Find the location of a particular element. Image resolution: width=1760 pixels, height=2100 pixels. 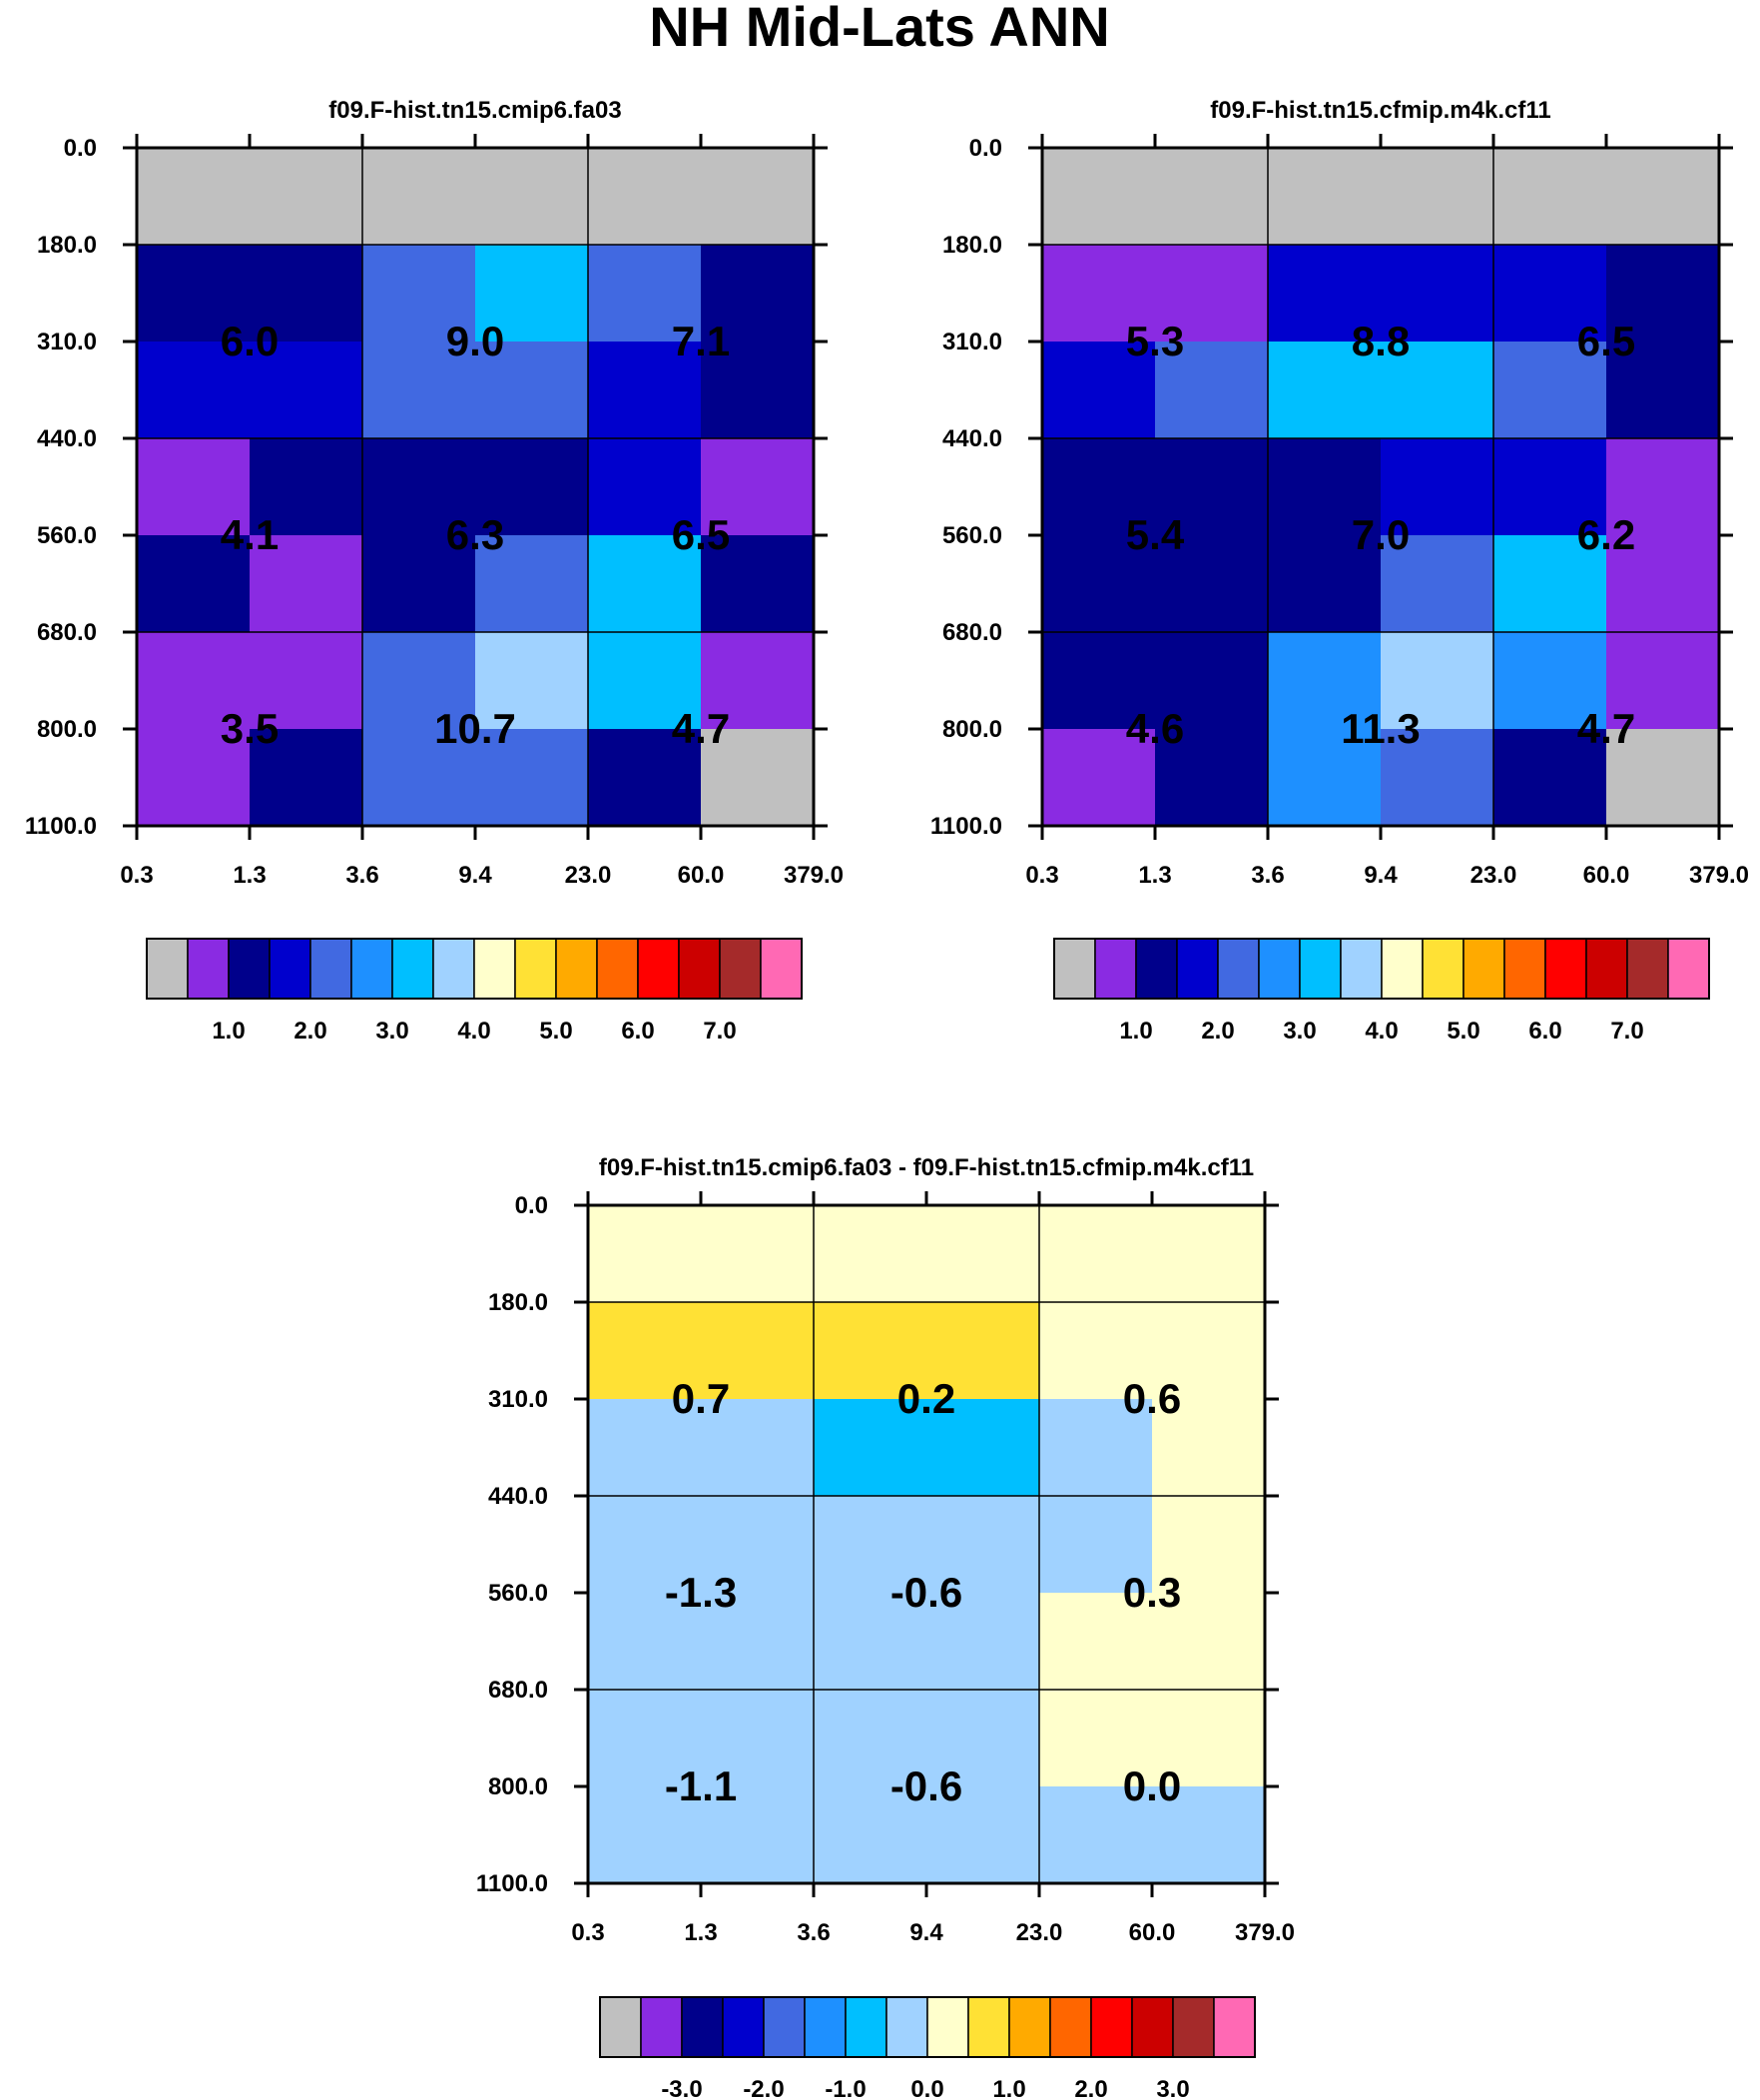

colorbar: -3.0 -2.0 -1.0 0.0 1.0 2.0 3.0 is located at coordinates (927, 2048).